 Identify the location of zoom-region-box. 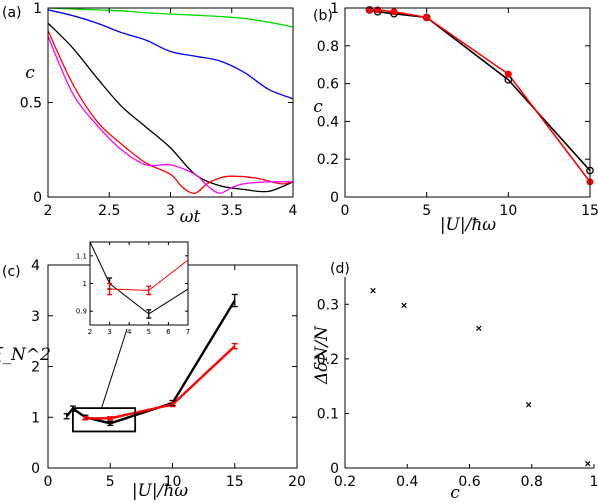
(104, 420).